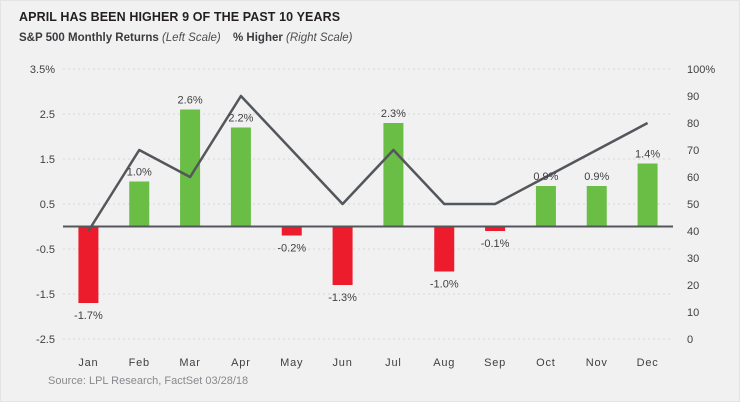 The height and width of the screenshot is (402, 740). I want to click on x-axis-month-label: Nov, so click(597, 363).